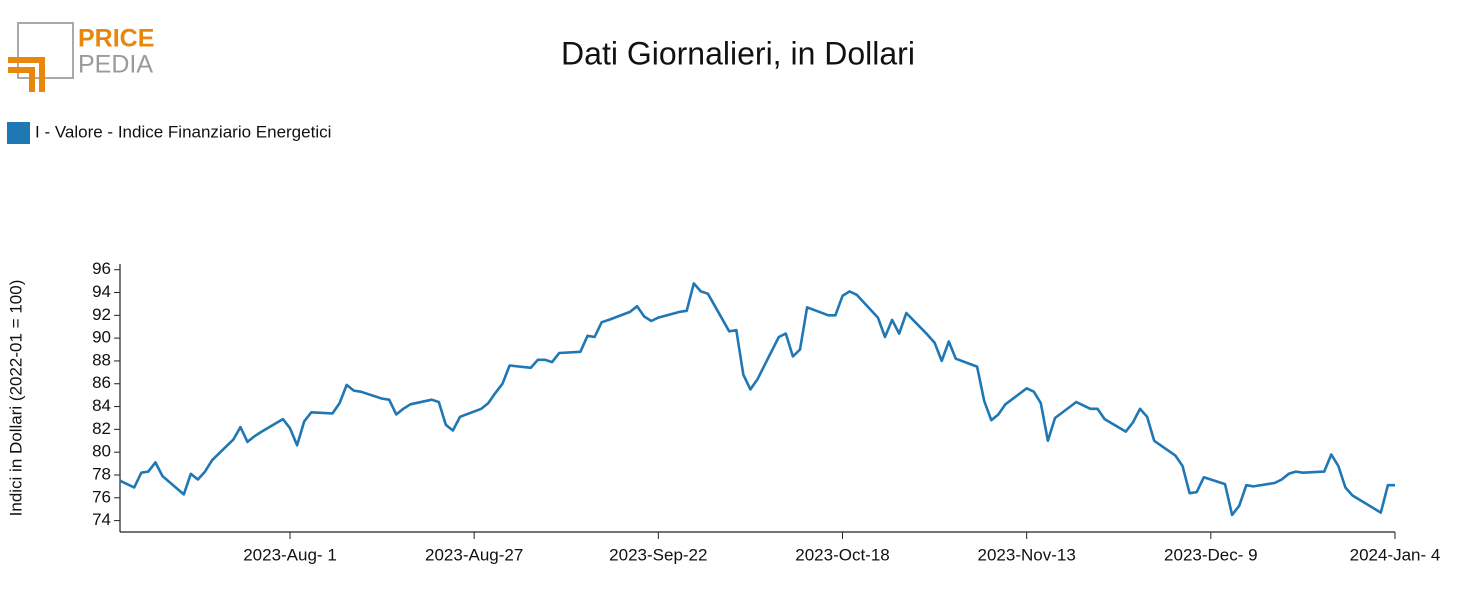 The height and width of the screenshot is (615, 1477). What do you see at coordinates (116, 39) in the screenshot?
I see `logo-top: PRICE` at bounding box center [116, 39].